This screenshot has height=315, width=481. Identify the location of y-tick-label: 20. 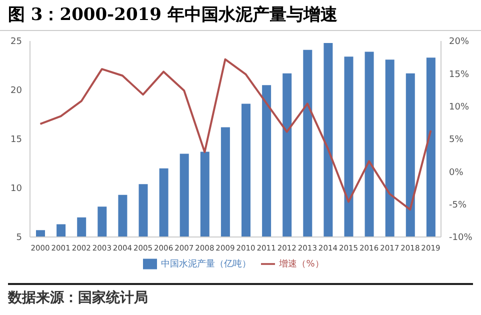
(16, 91).